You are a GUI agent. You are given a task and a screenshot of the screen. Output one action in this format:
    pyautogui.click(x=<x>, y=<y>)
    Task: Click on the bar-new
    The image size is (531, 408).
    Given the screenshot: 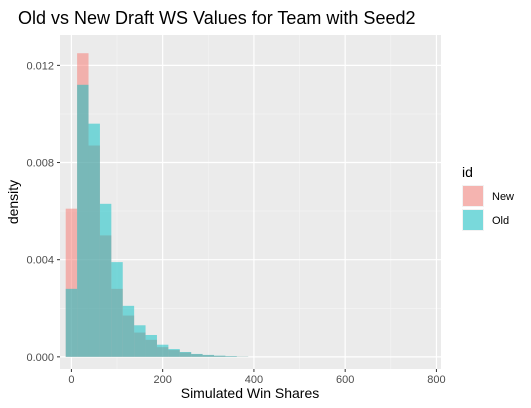 What is the action you would take?
    pyautogui.click(x=71, y=282)
    